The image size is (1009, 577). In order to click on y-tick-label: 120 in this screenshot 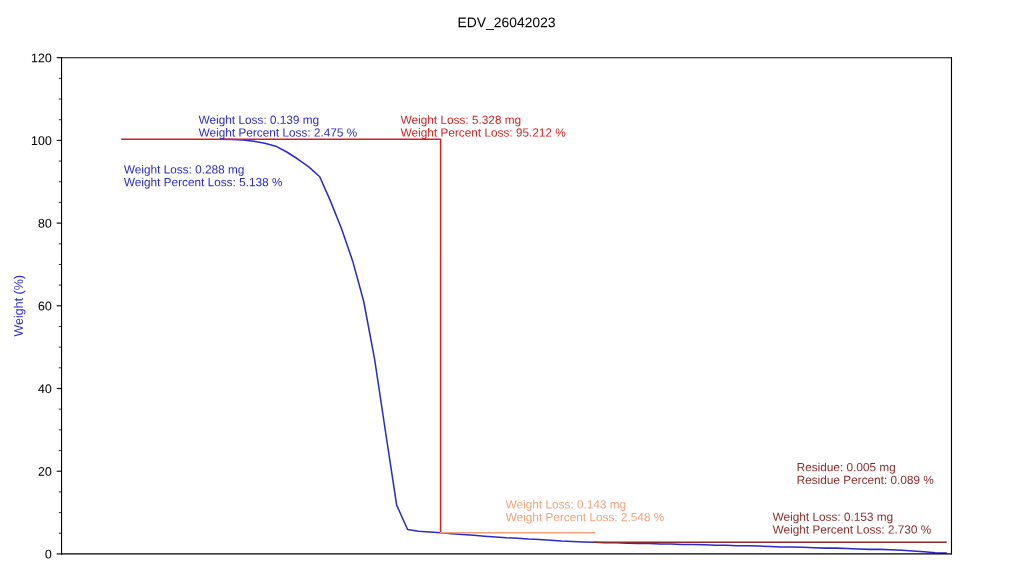, I will do `click(41, 58)`.